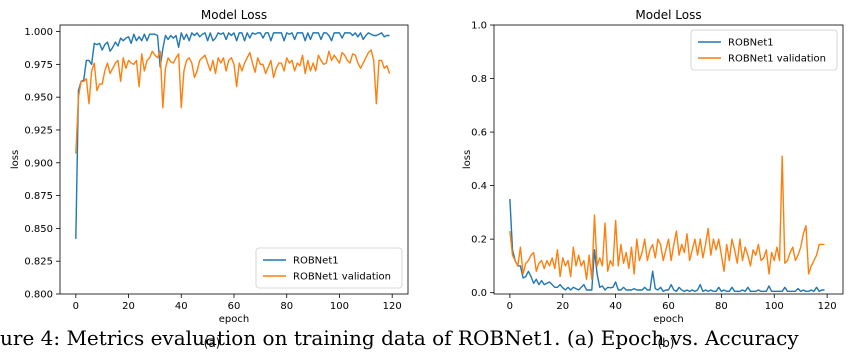 This screenshot has height=352, width=855. Describe the element at coordinates (479, 293) in the screenshot. I see `y-tick-label: 0.0` at that location.